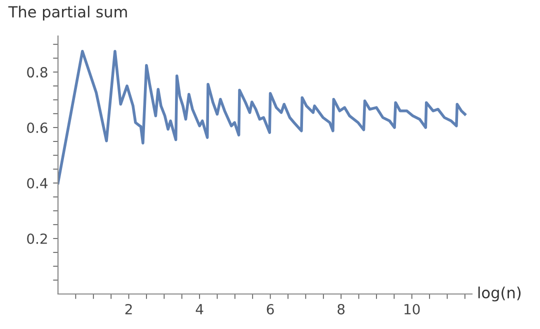 The width and height of the screenshot is (540, 329). I want to click on x-tick-label: 4, so click(200, 309).